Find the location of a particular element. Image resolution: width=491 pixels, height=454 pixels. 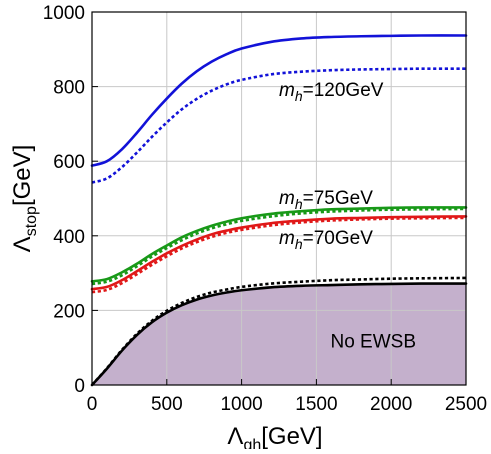

y-axis-unit: [GeV] is located at coordinates (22, 175).